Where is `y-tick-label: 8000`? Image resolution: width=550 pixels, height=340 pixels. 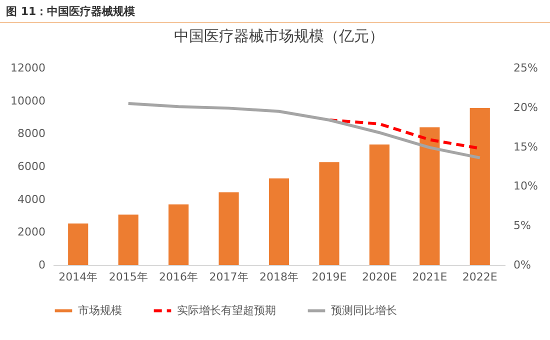 y-tick-label: 8000 is located at coordinates (32, 133).